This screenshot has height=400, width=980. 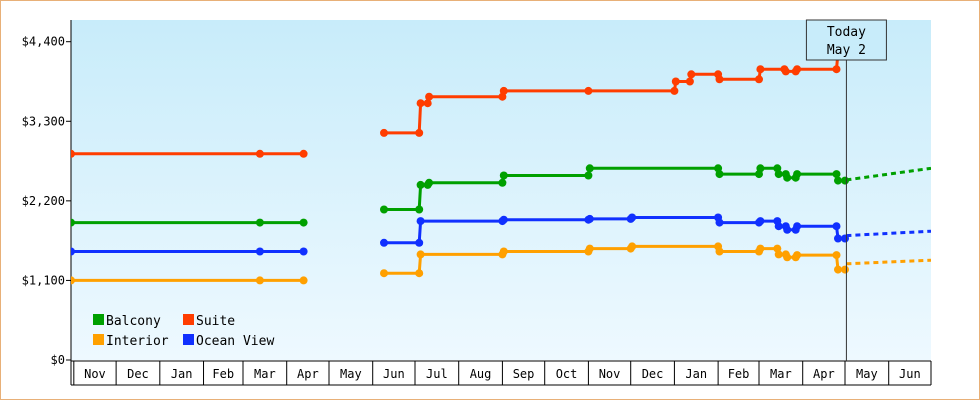 I want to click on series-interior, so click(x=501, y=263).